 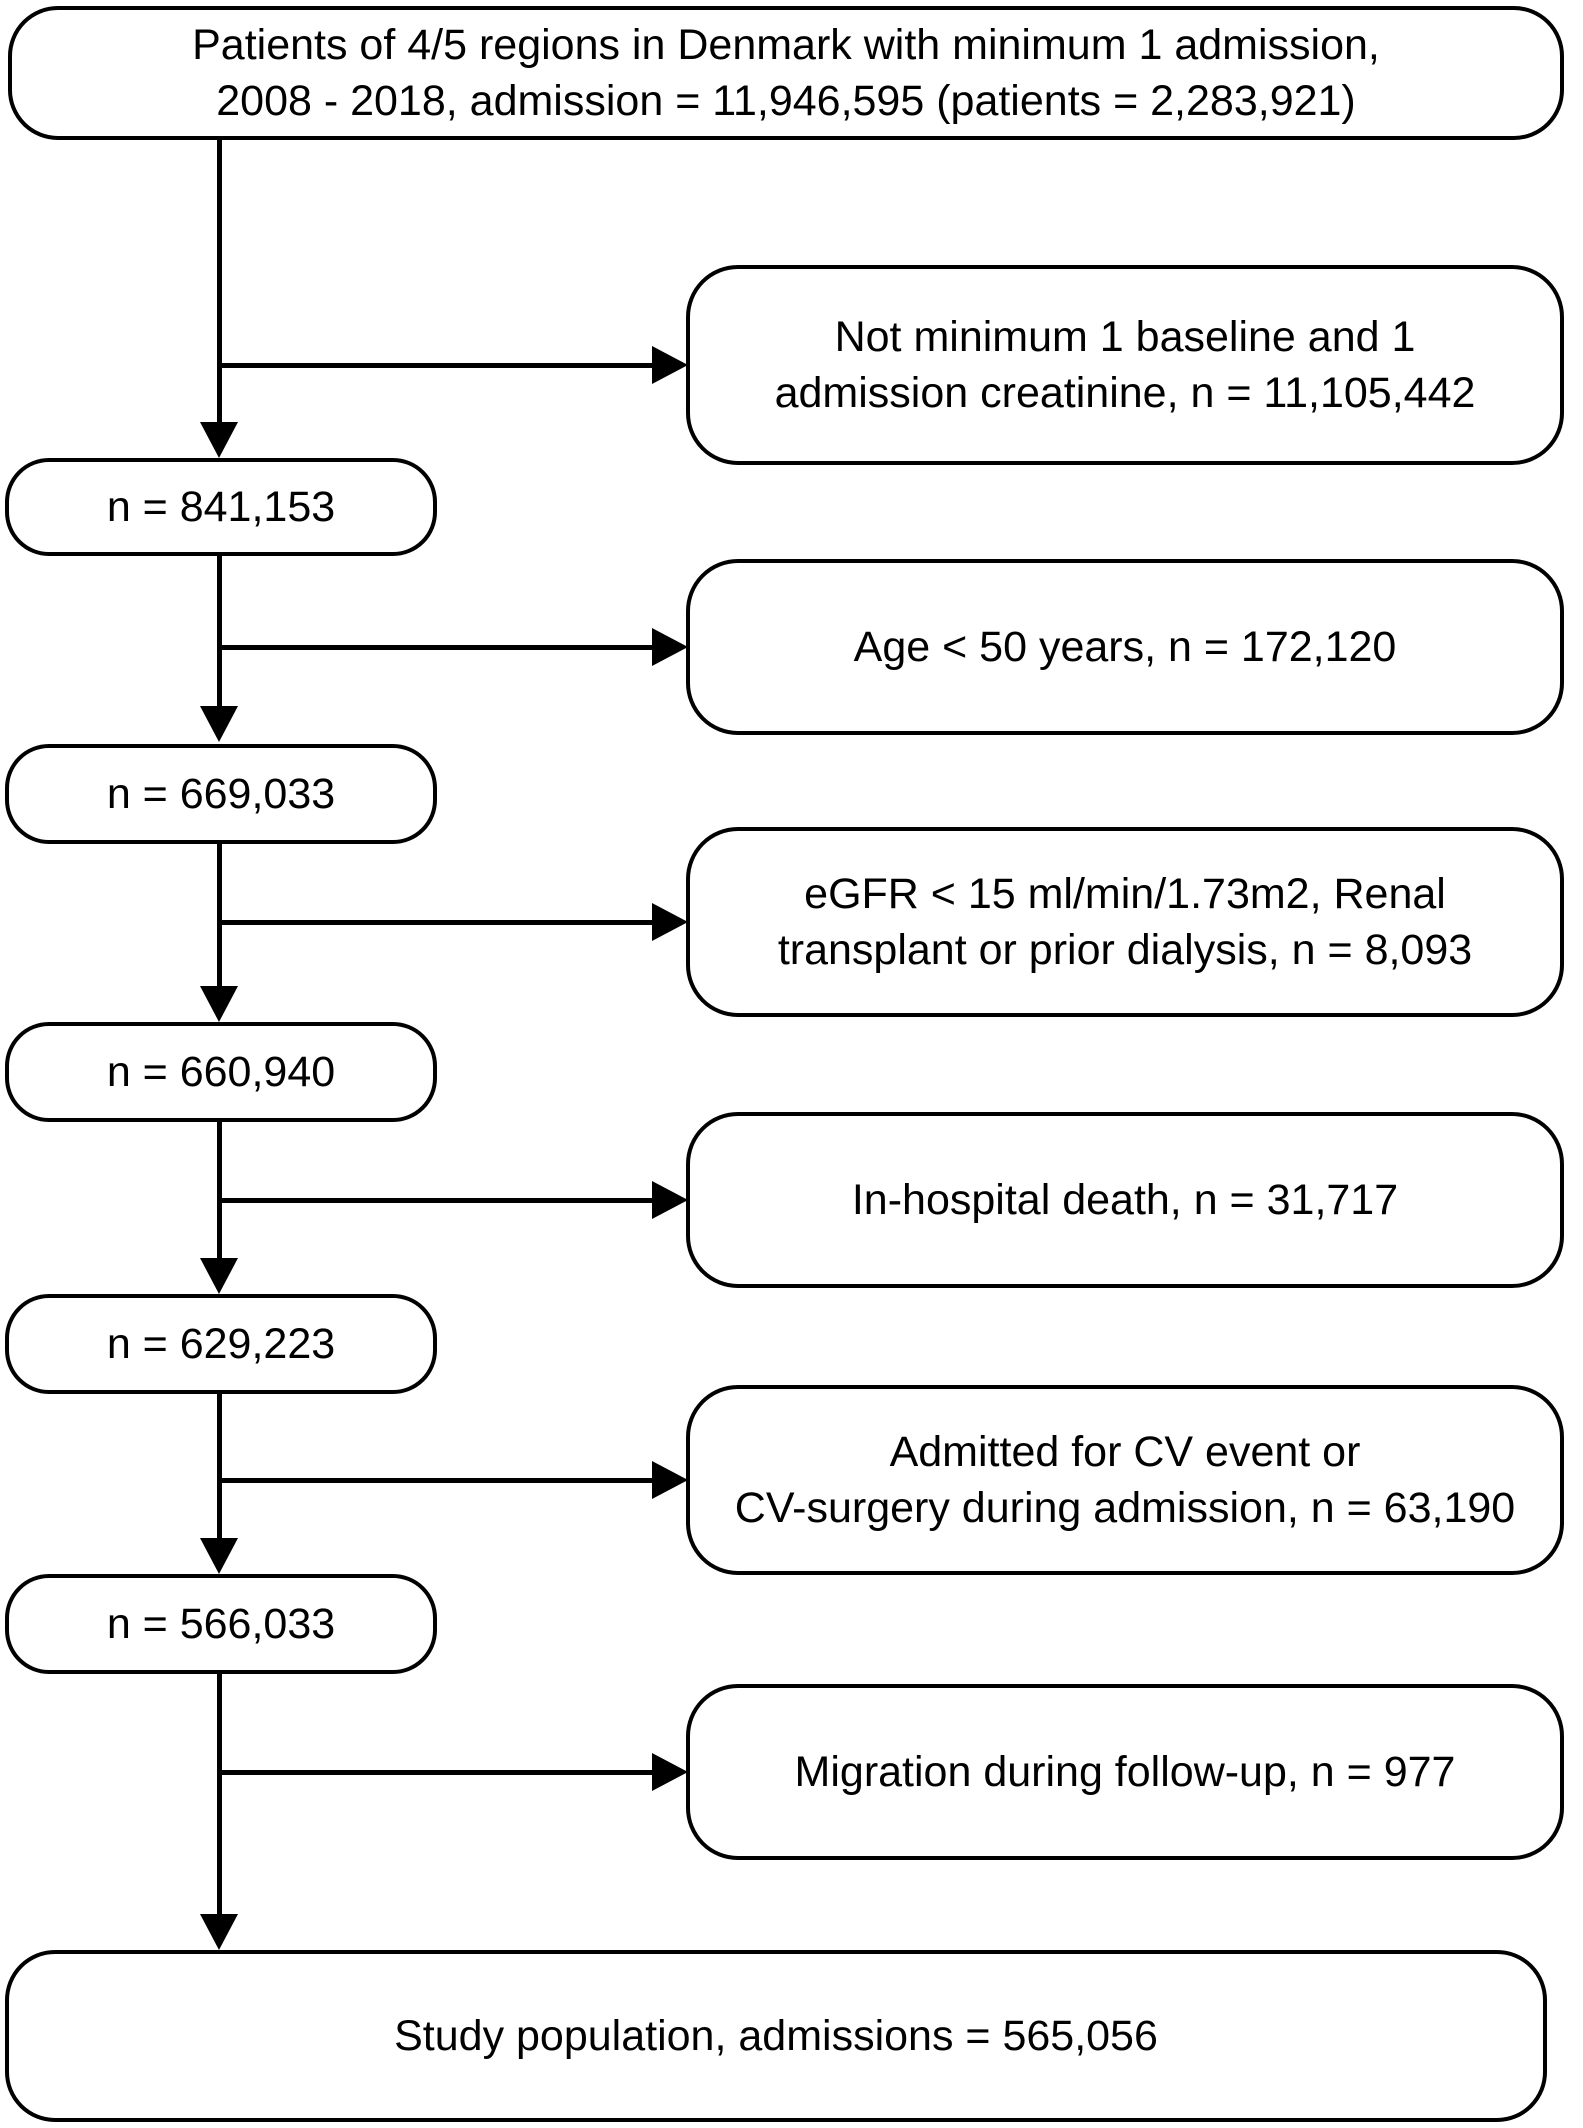 I want to click on cohort-box-1: n = 841,153, so click(x=221, y=507).